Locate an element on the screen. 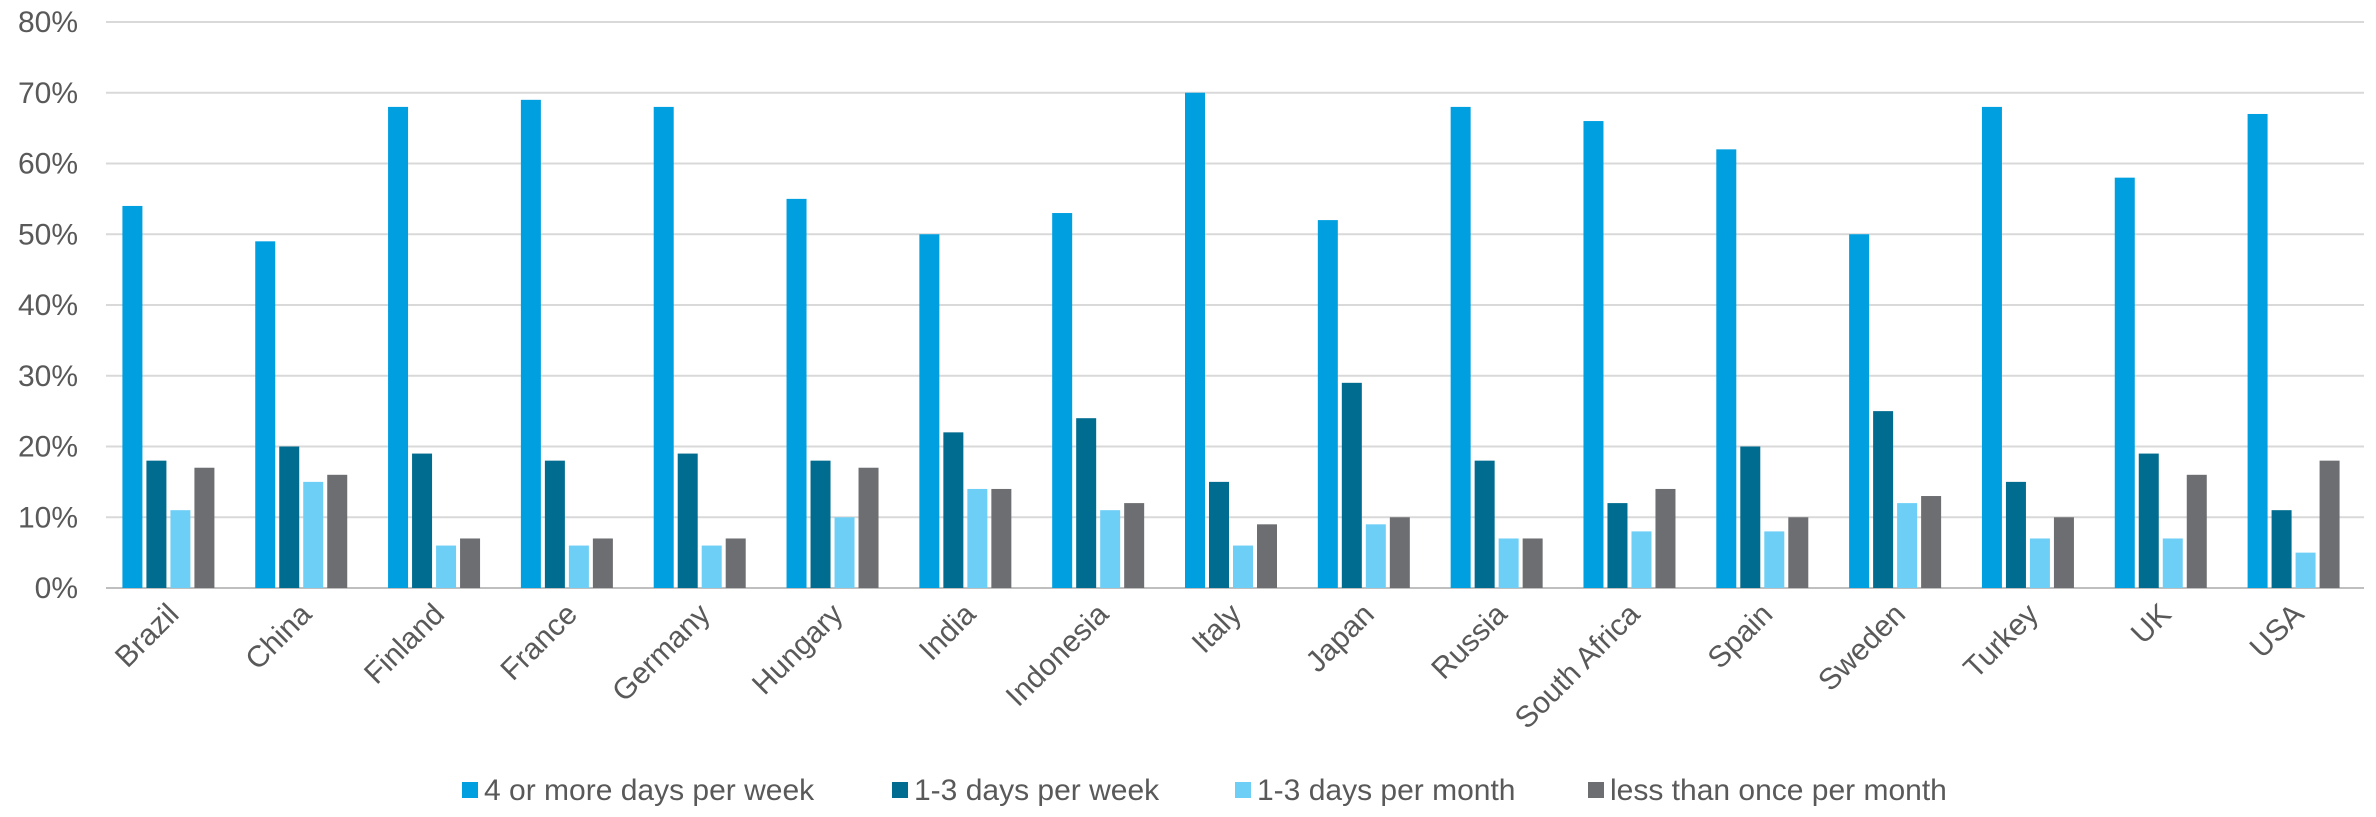  legend-label: 1-3 days per week is located at coordinates (1037, 790).